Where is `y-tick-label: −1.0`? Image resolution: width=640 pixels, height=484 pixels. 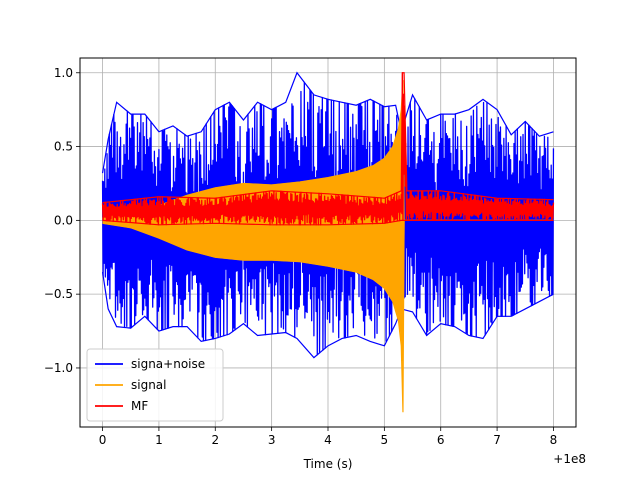 y-tick-label: −1.0 is located at coordinates (58, 368).